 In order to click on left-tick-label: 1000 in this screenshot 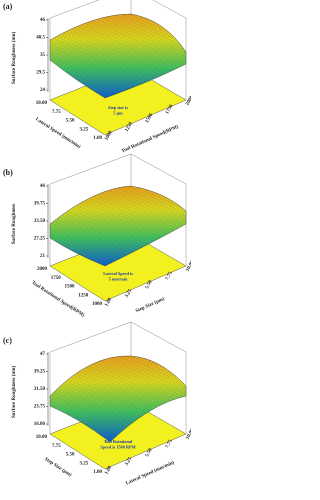, I will do `click(97, 304)`.